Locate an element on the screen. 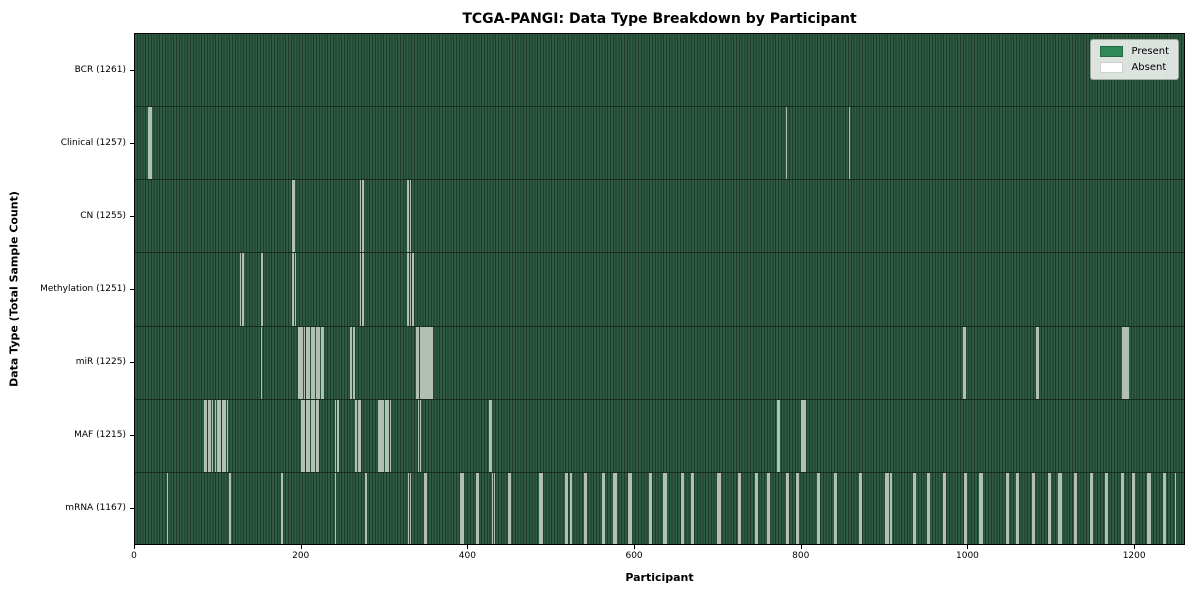  heatmap-row-bcr is located at coordinates (659, 71).